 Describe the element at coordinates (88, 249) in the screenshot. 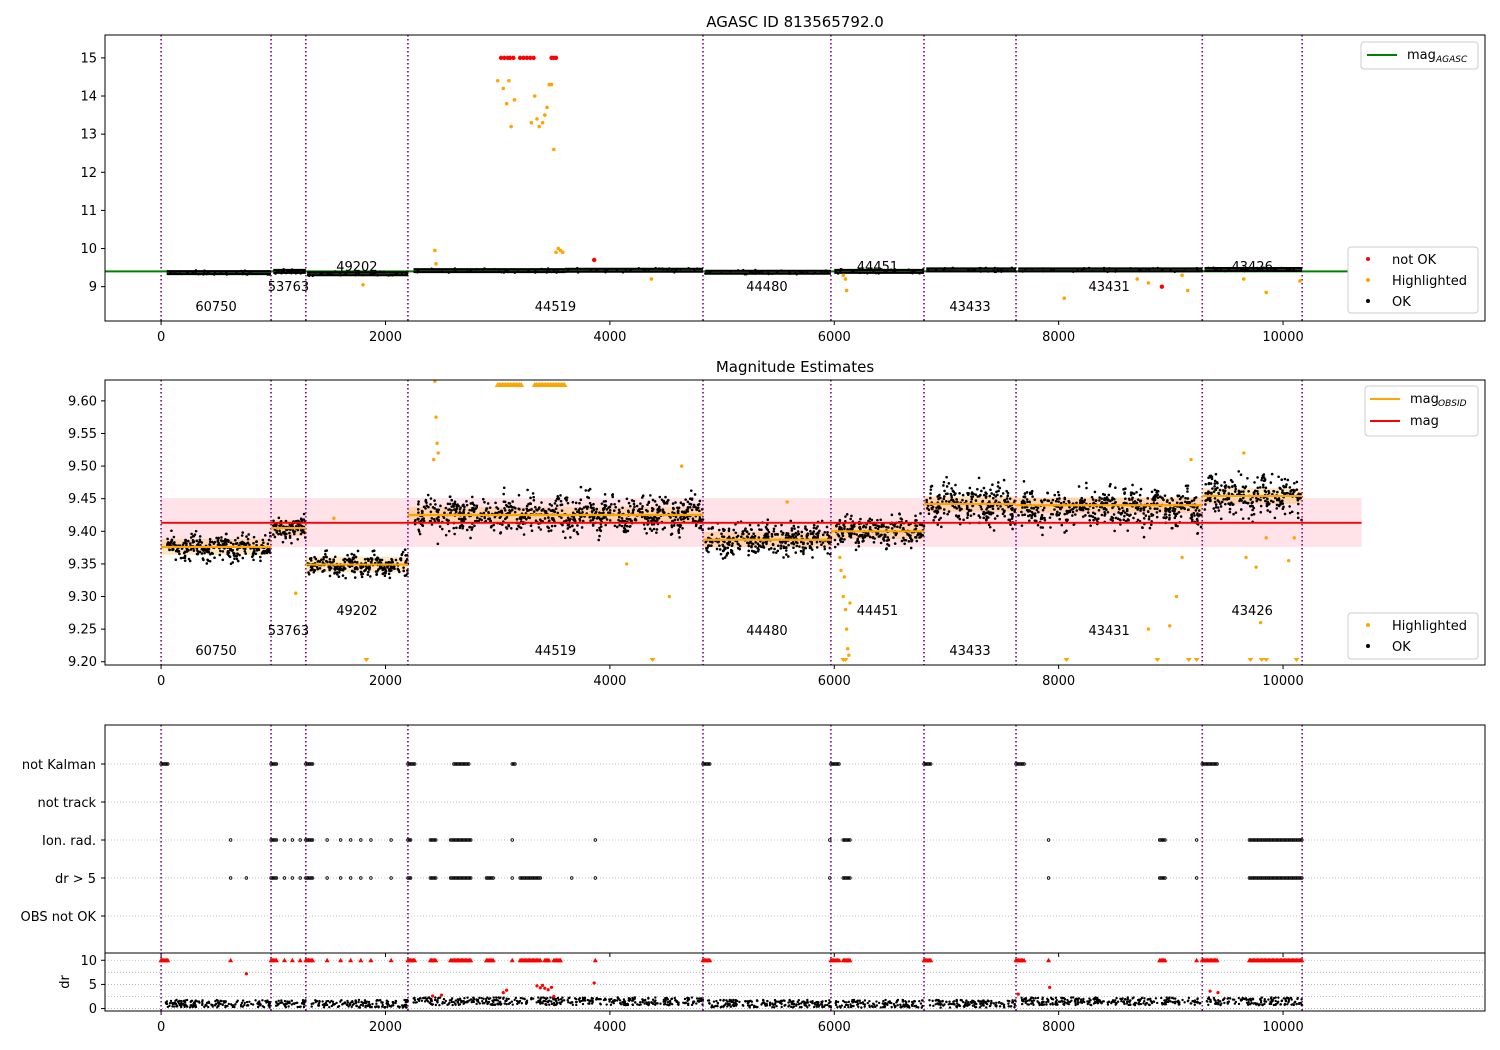

I see `y-tick-label: 10` at that location.